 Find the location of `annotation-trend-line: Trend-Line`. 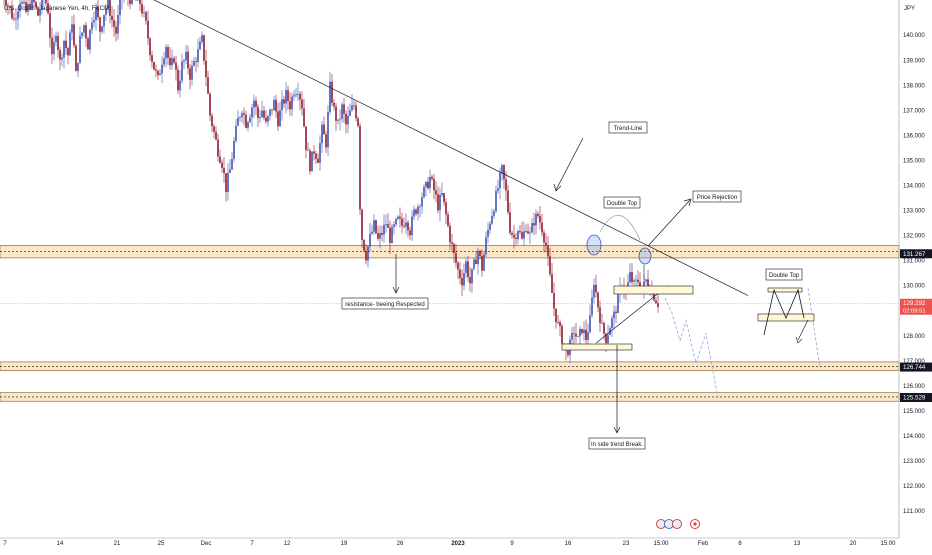

annotation-trend-line: Trend-Line is located at coordinates (628, 127).